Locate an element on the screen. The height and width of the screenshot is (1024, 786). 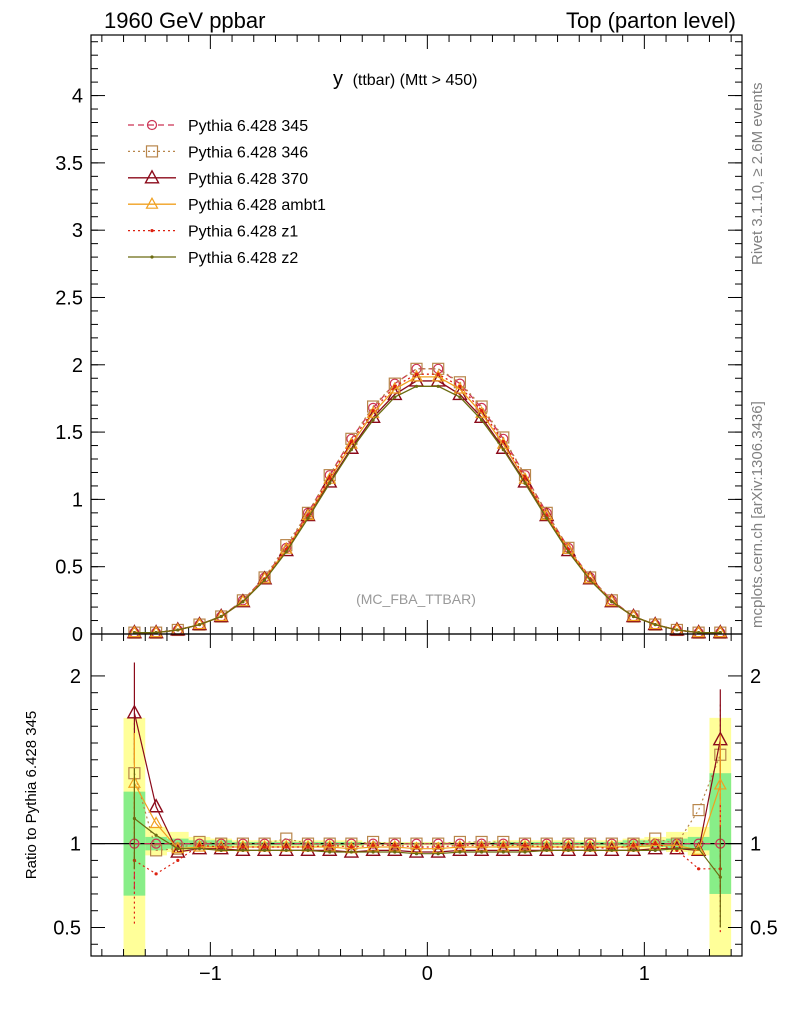
legend-label: Pythia 6.428 370 is located at coordinates (248, 179).